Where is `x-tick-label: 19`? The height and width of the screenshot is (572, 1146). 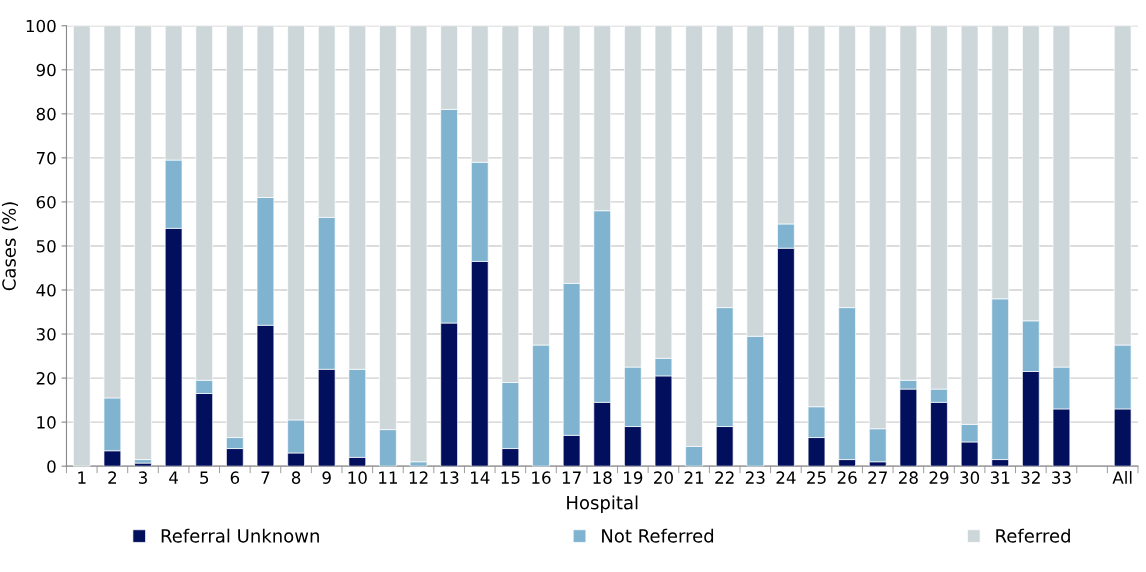 x-tick-label: 19 is located at coordinates (633, 477).